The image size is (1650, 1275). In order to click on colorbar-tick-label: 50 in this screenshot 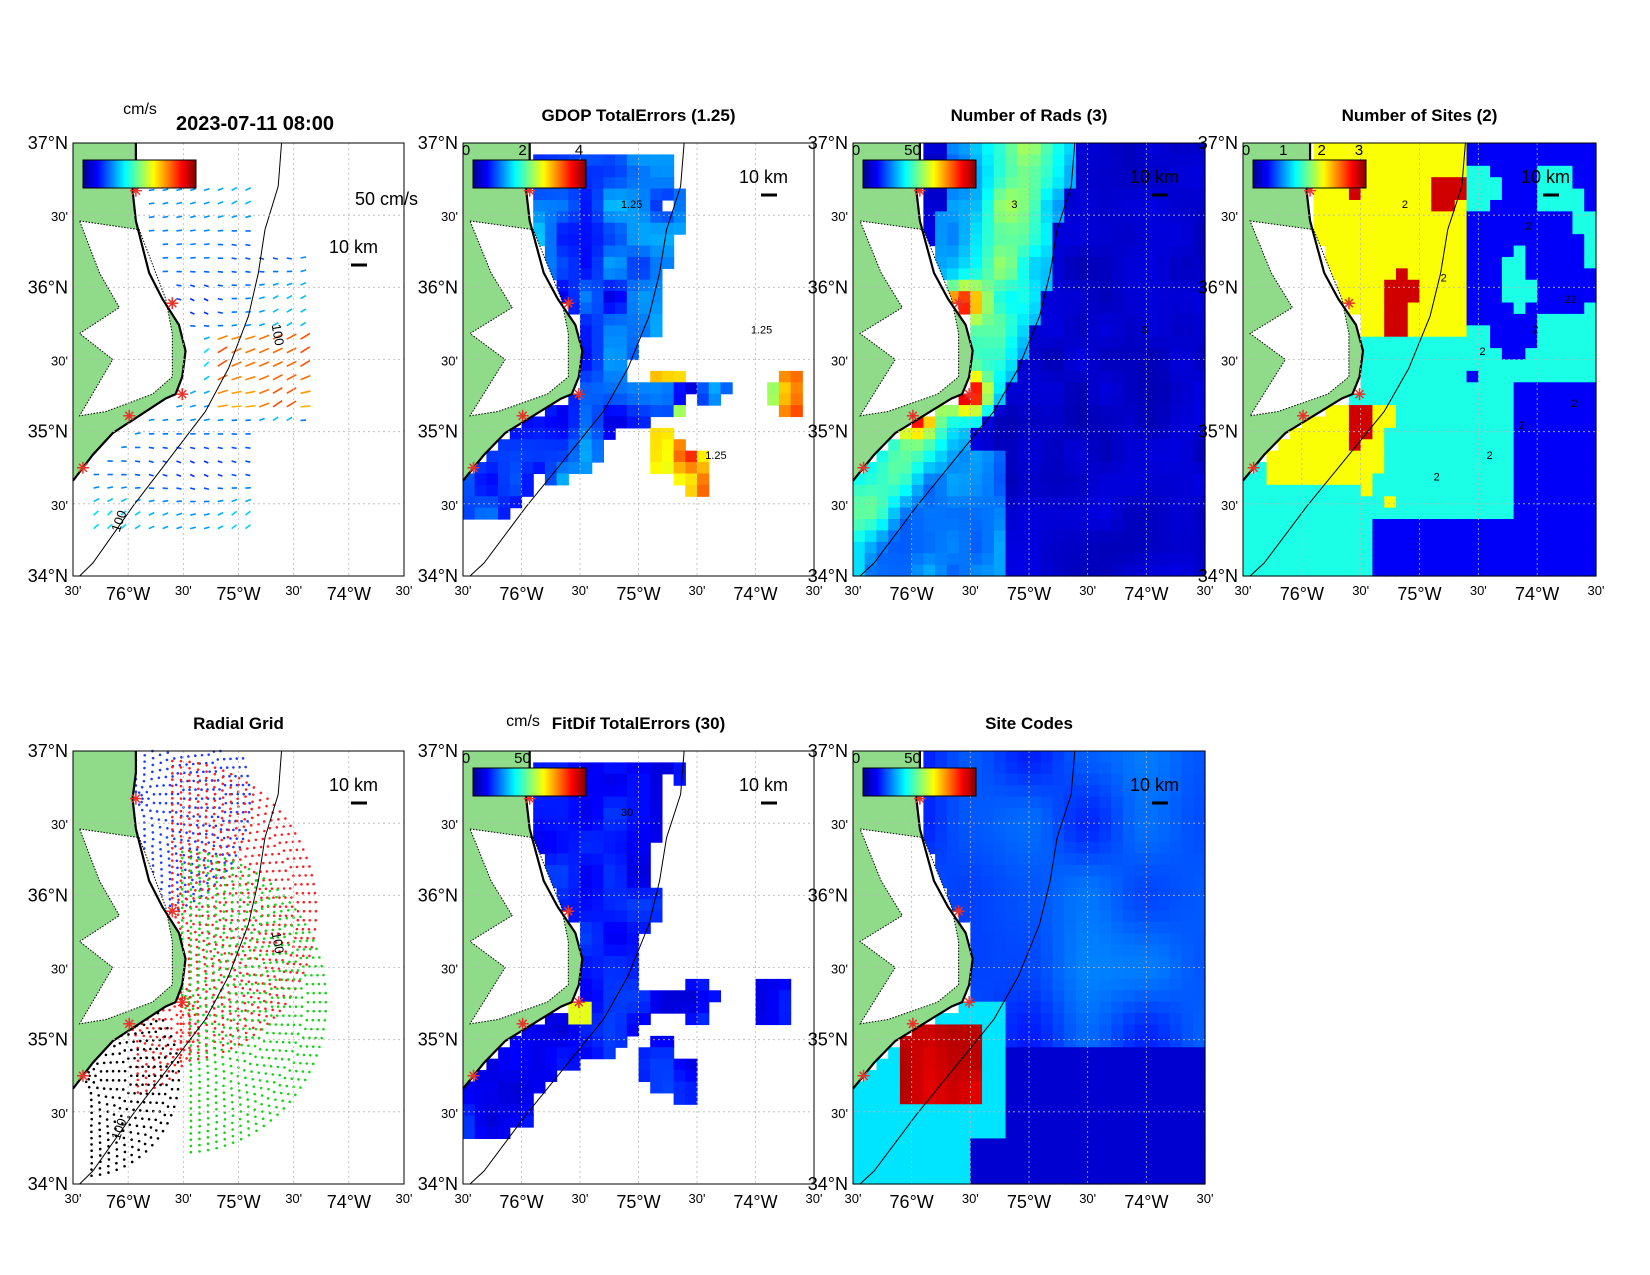, I will do `click(912, 150)`.